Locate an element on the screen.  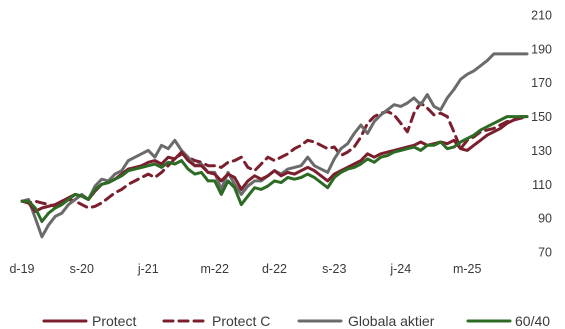
legend-item-globala-aktier: Globala aktier is located at coordinates (366, 321).